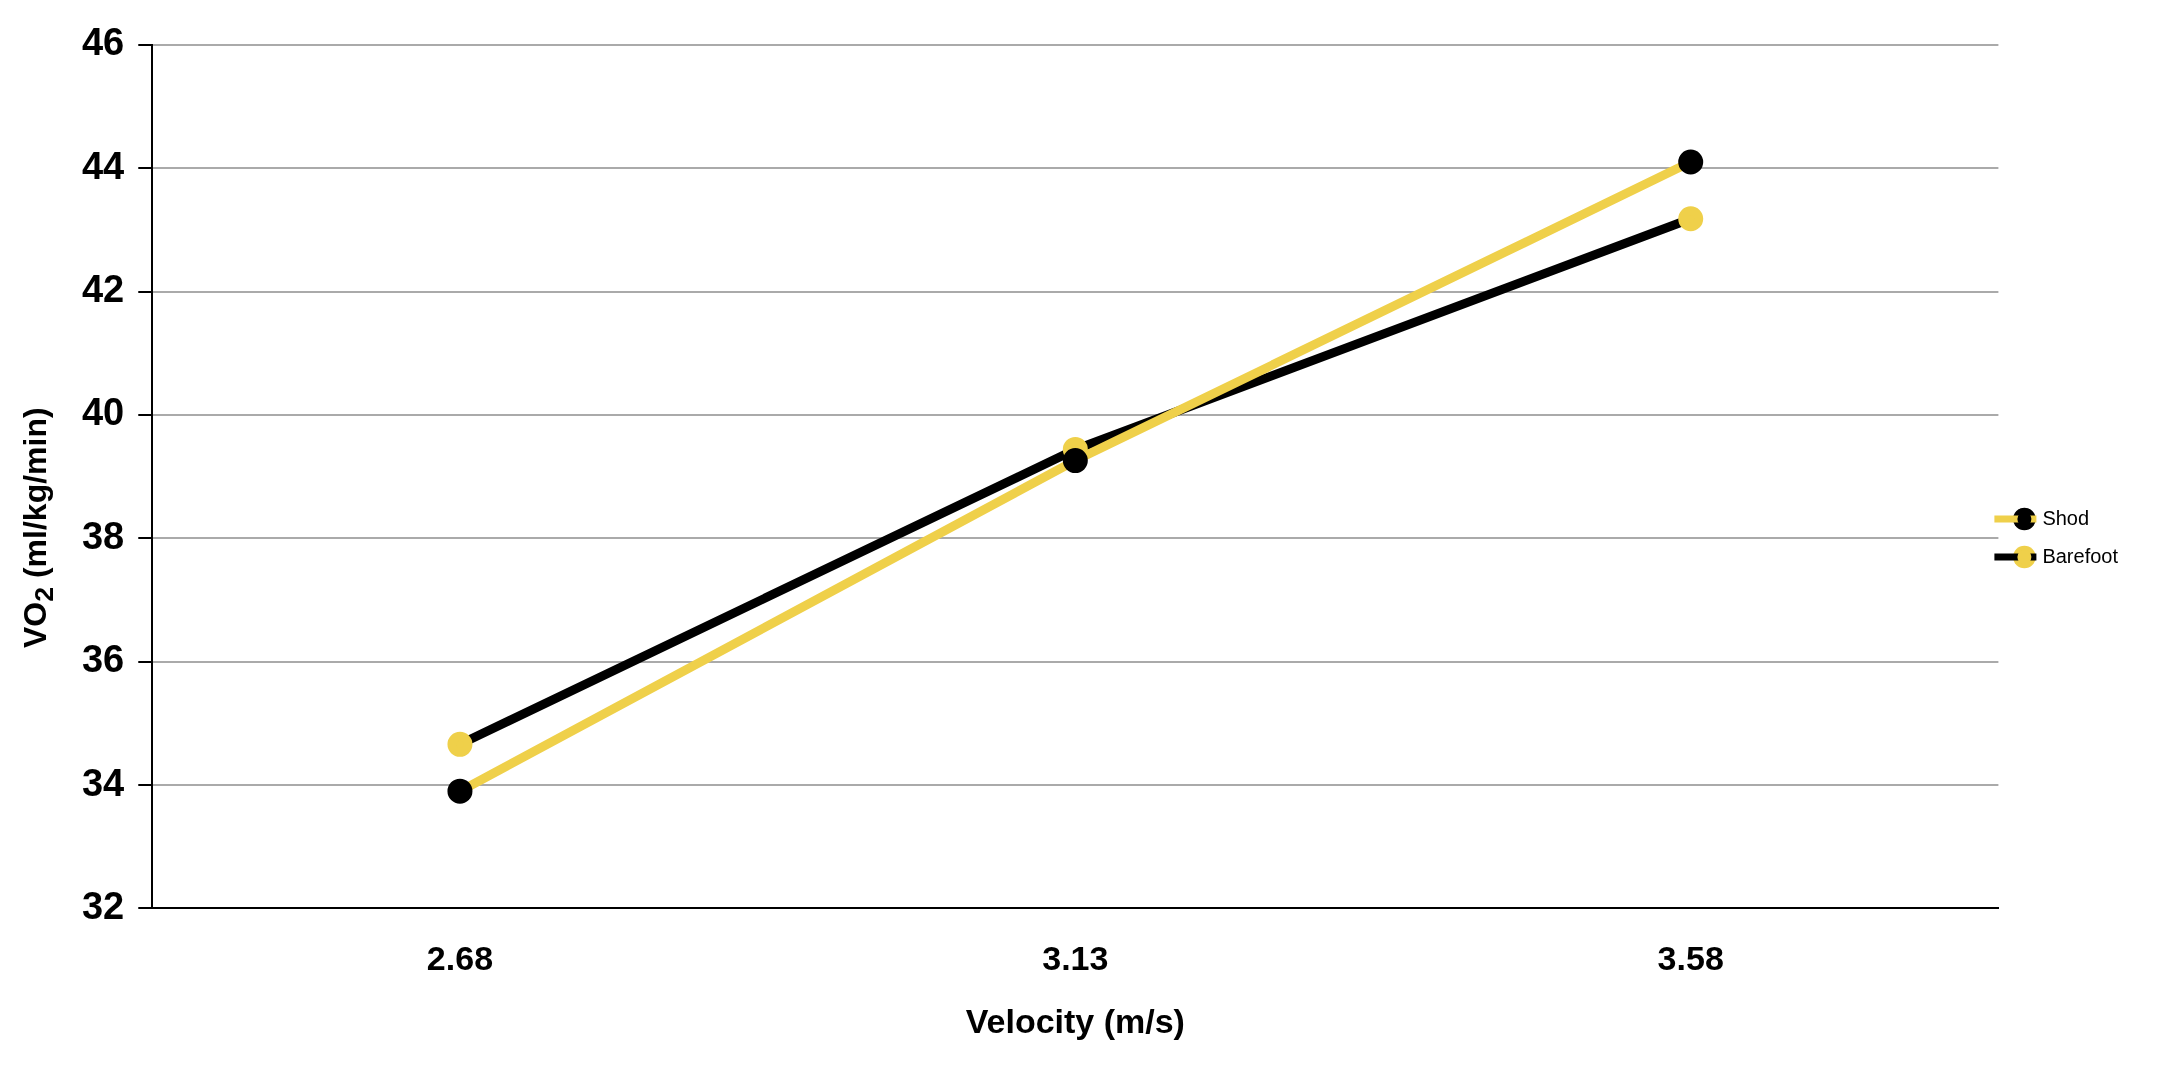  What do you see at coordinates (103, 535) in the screenshot?
I see `y-tick-label: 38` at bounding box center [103, 535].